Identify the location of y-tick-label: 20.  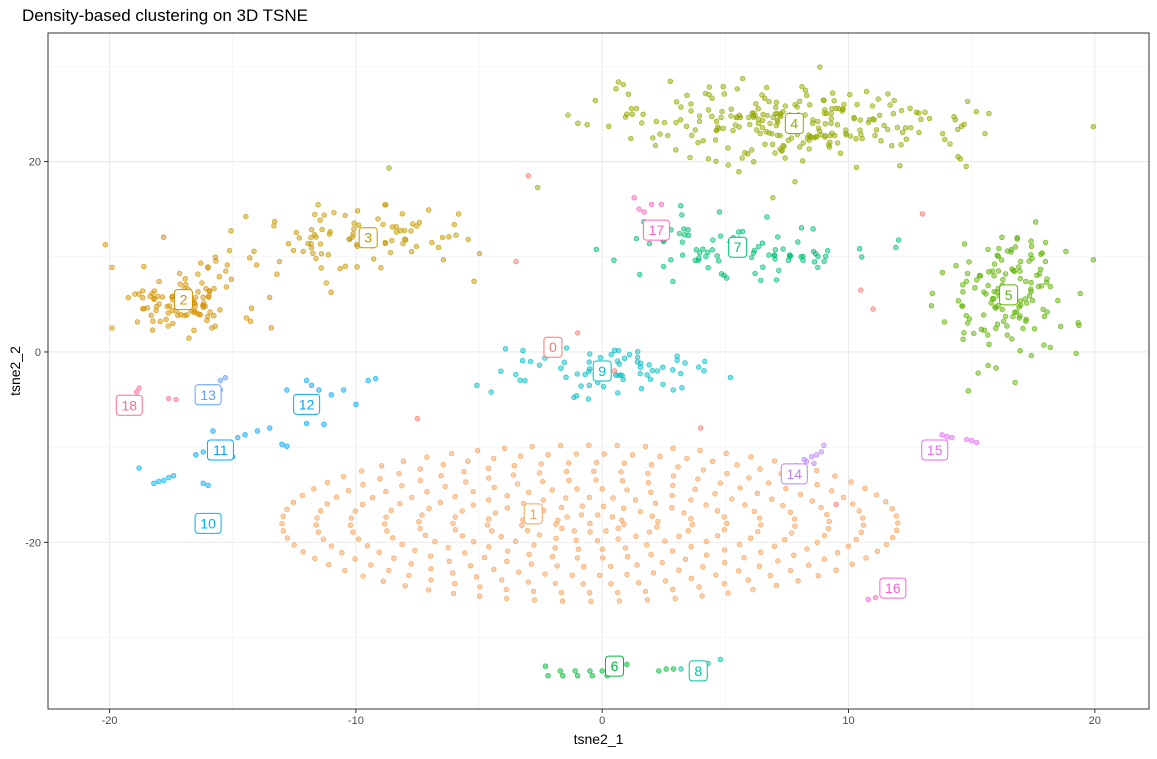
(35, 163).